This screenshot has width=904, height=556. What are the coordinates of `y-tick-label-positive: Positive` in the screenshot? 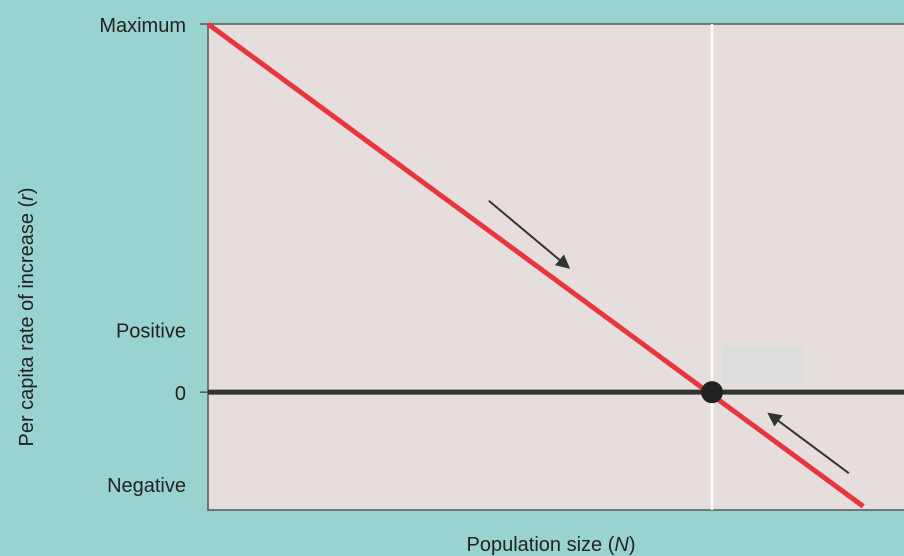 It's located at (151, 332).